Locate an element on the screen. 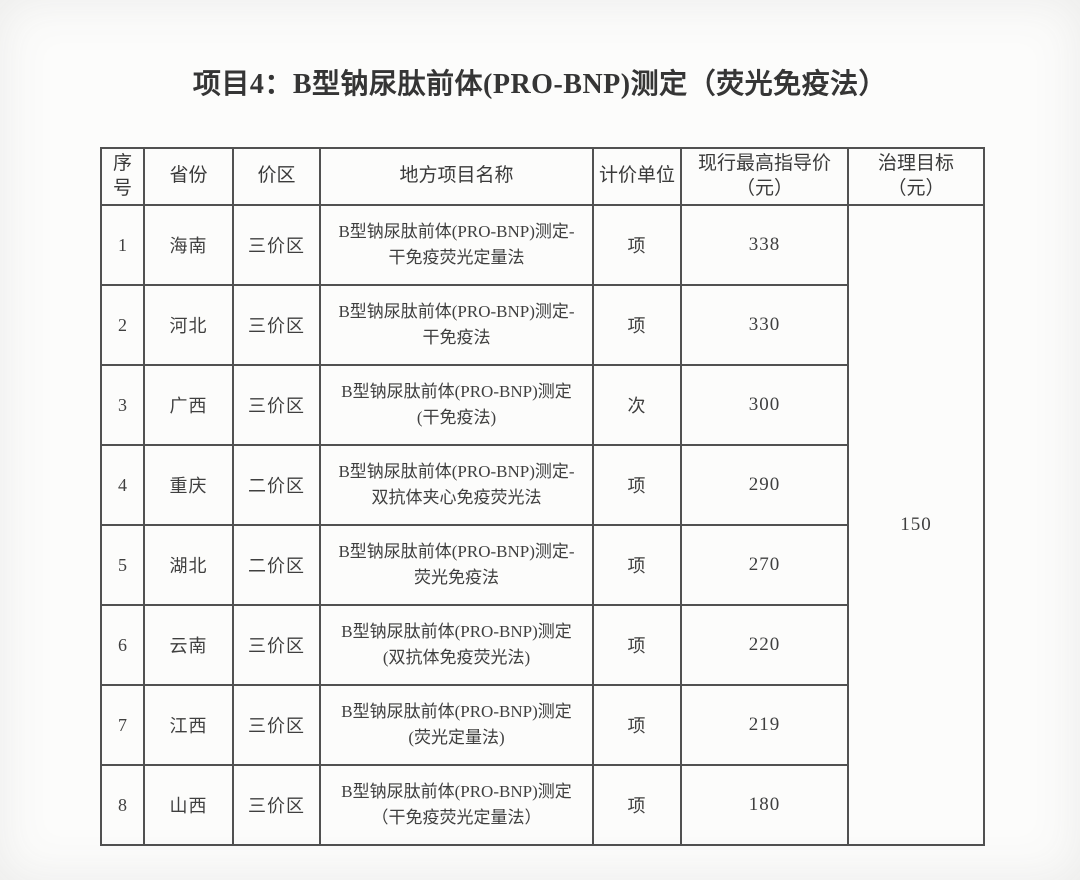 This screenshot has width=1080, height=880. cell-index: 7 is located at coordinates (122, 725).